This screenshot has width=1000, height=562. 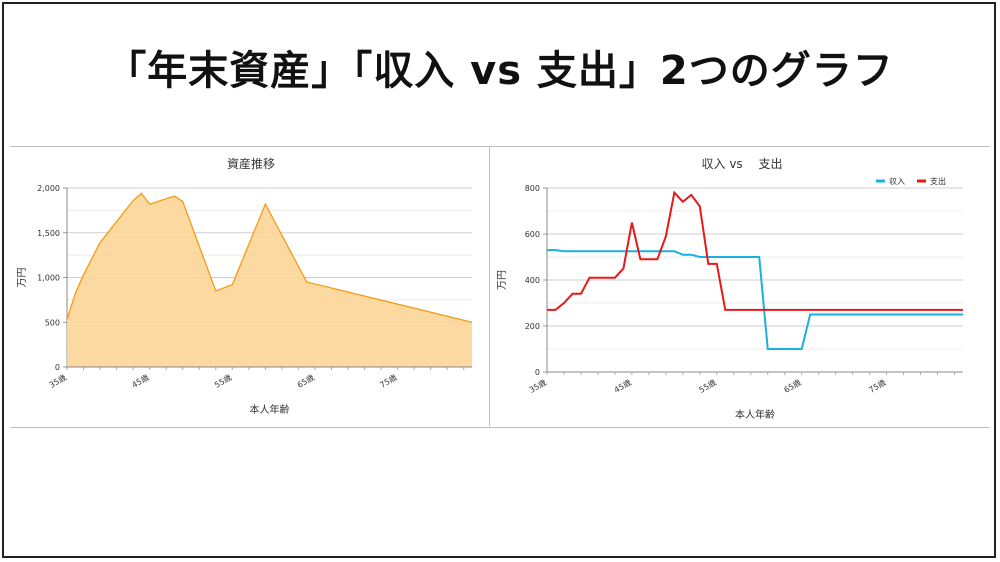 What do you see at coordinates (500, 71) in the screenshot?
I see `page-title: 「年末資産」「収入 vs 支出」2つのグラフ` at bounding box center [500, 71].